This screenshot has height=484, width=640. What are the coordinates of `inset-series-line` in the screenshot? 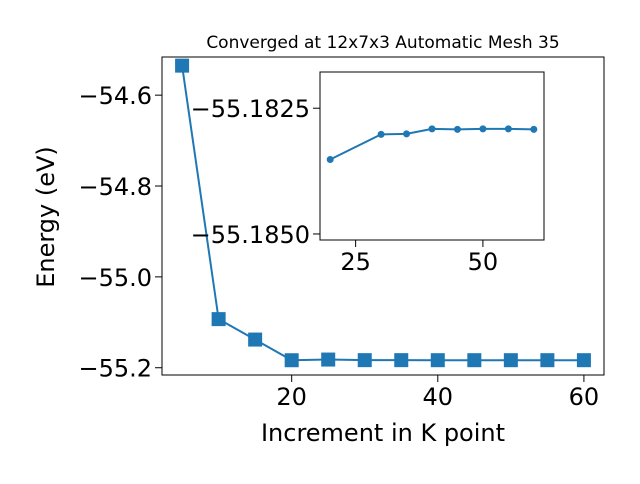 It's located at (431, 144).